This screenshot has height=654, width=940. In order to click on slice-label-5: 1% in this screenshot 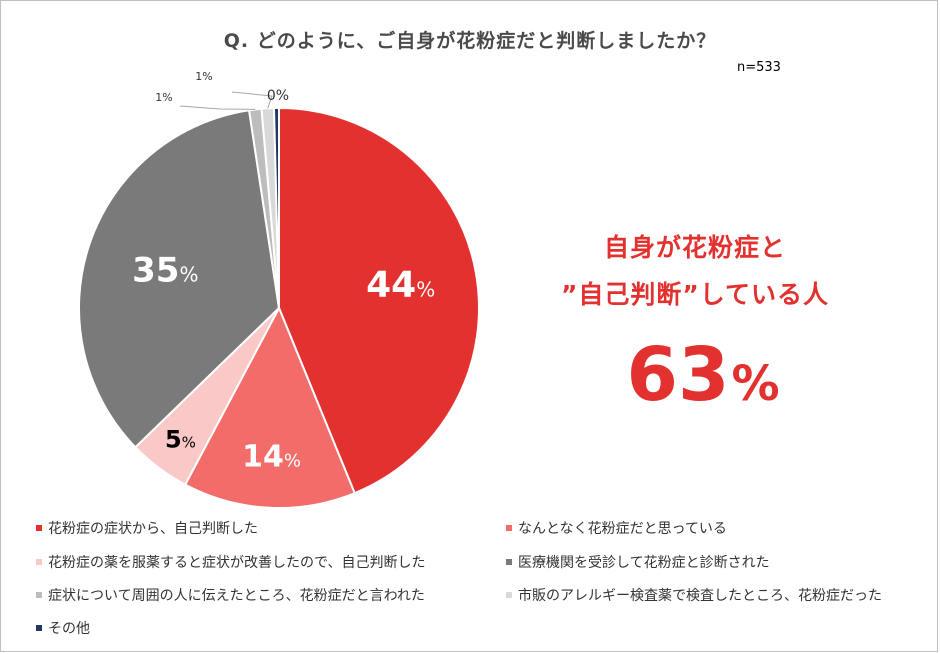, I will do `click(203, 76)`.